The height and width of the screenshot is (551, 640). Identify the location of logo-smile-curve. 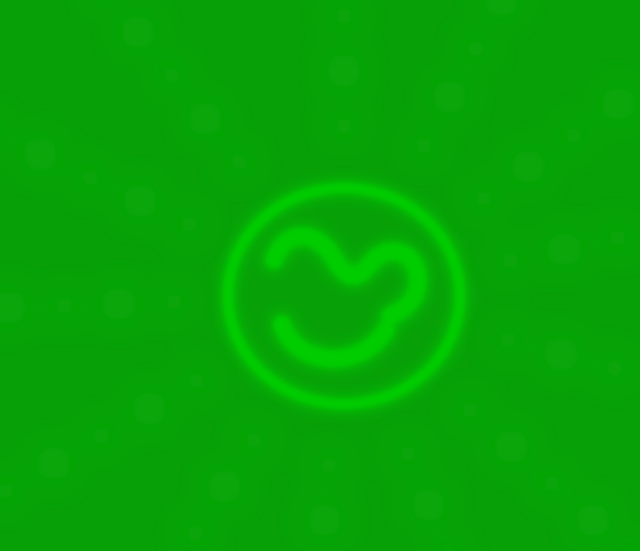
(334, 341).